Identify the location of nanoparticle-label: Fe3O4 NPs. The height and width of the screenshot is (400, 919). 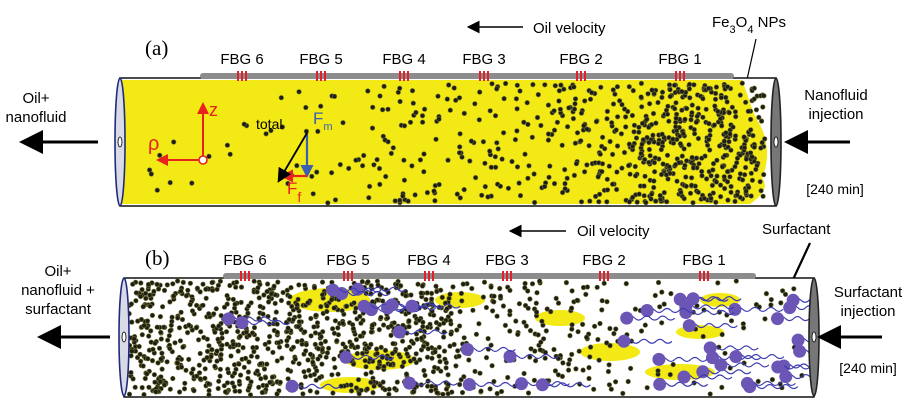
(749, 25).